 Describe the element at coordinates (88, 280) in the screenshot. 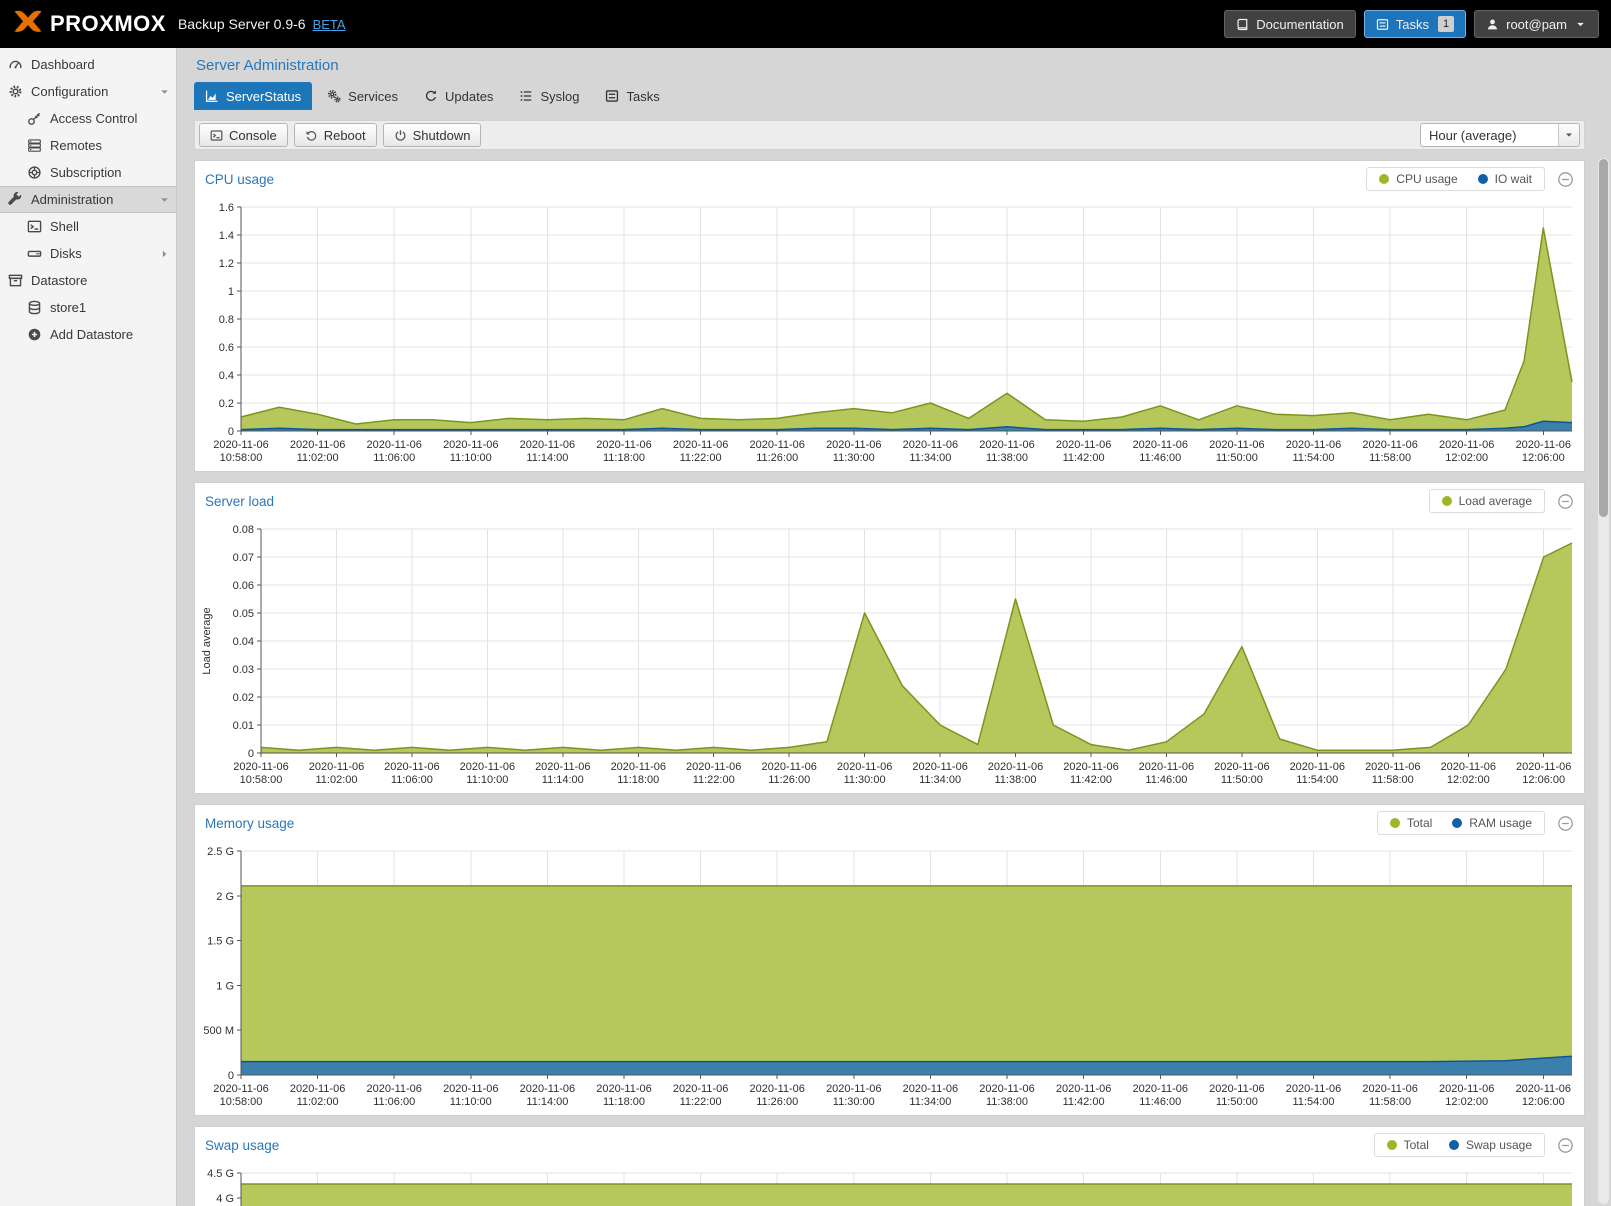

I see `sidebar-item-datastore: Datastore` at that location.